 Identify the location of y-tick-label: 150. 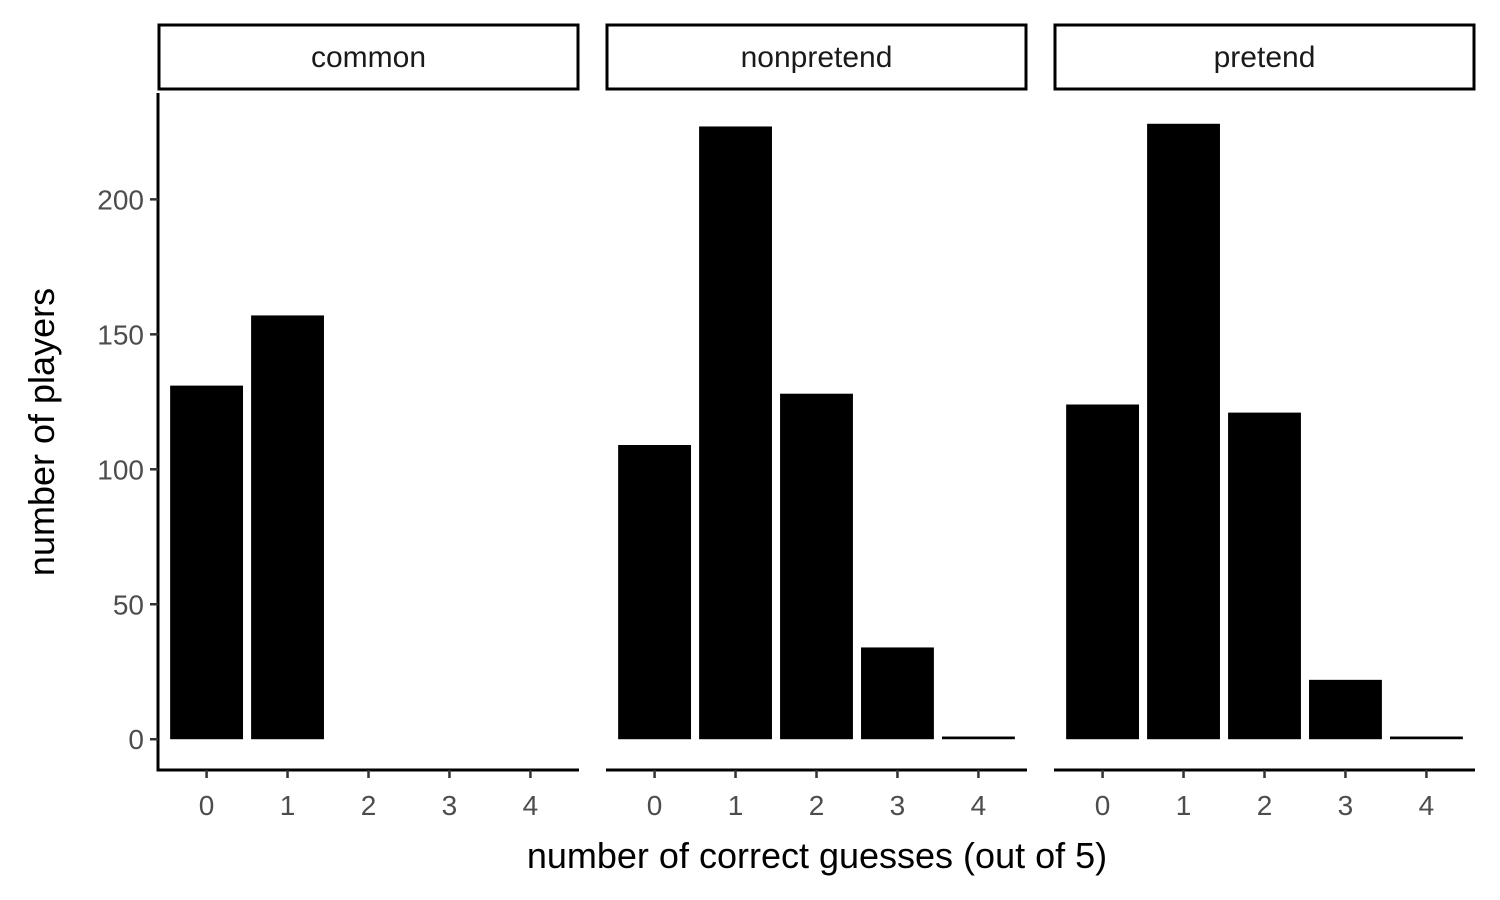
(120, 334).